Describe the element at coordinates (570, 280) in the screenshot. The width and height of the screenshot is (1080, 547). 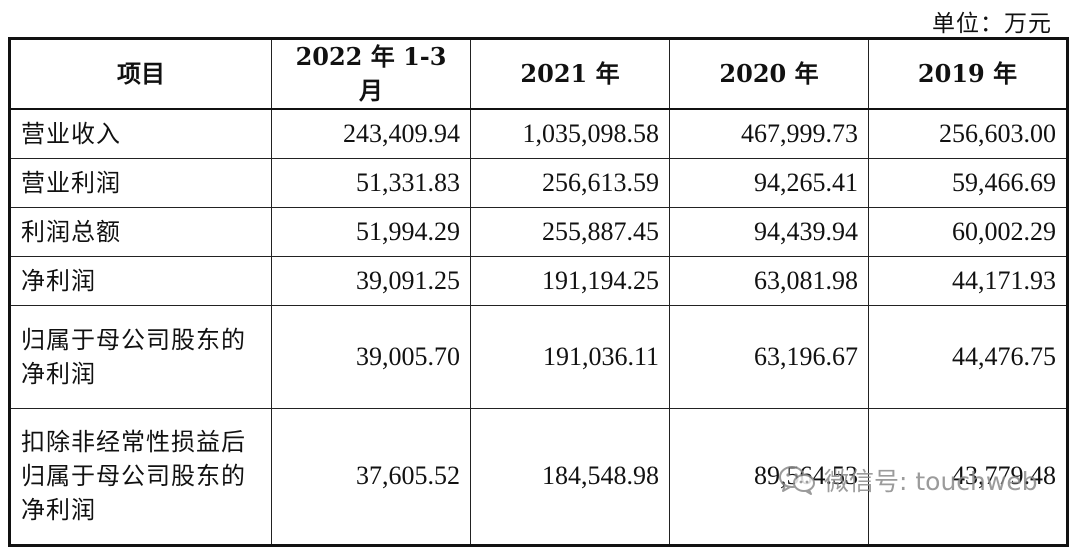
I see `cell-value: 191,194.25` at that location.